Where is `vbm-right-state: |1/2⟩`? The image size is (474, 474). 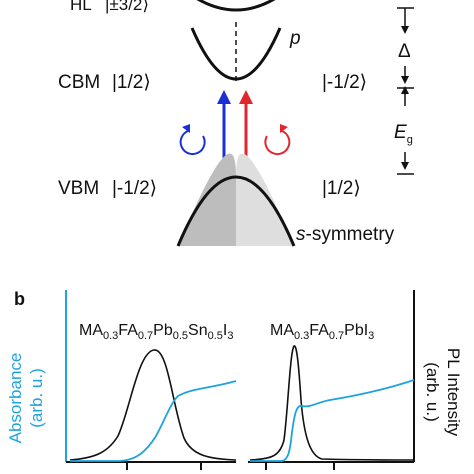
vbm-right-state: |1/2⟩ is located at coordinates (341, 188).